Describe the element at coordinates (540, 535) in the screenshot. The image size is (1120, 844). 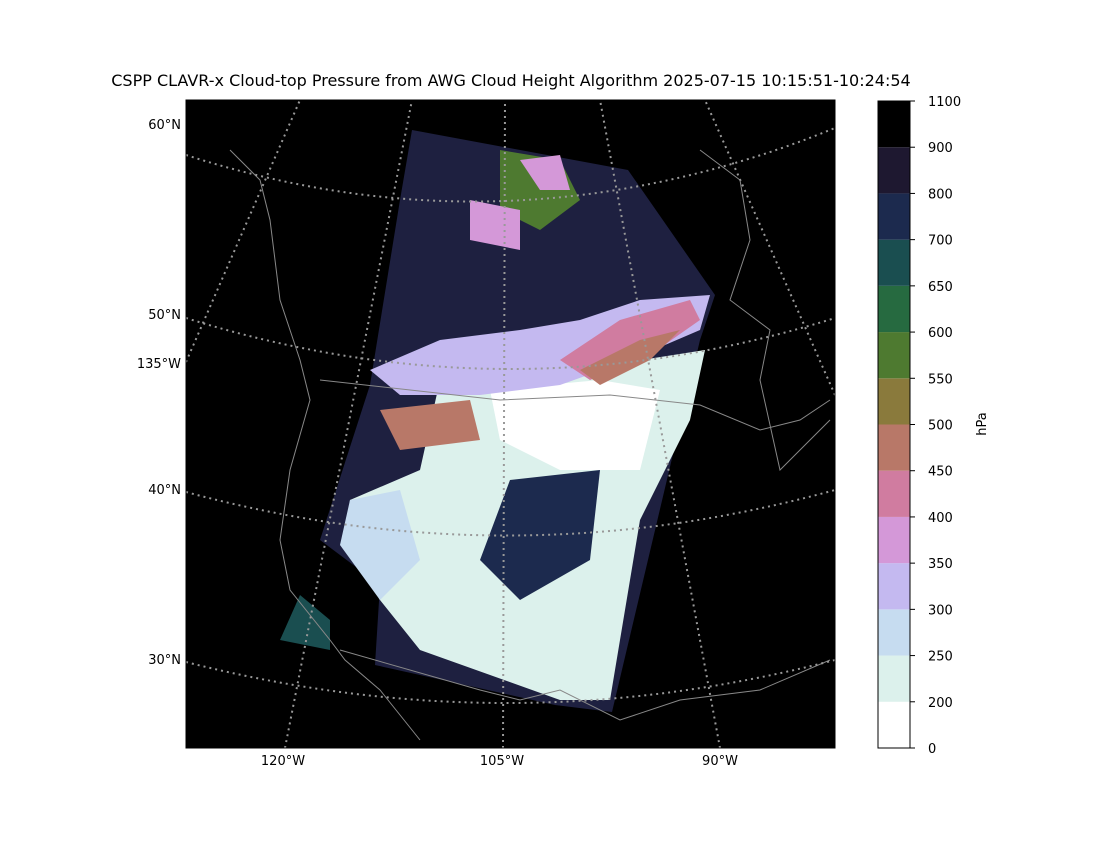
I see `clear-dark` at that location.